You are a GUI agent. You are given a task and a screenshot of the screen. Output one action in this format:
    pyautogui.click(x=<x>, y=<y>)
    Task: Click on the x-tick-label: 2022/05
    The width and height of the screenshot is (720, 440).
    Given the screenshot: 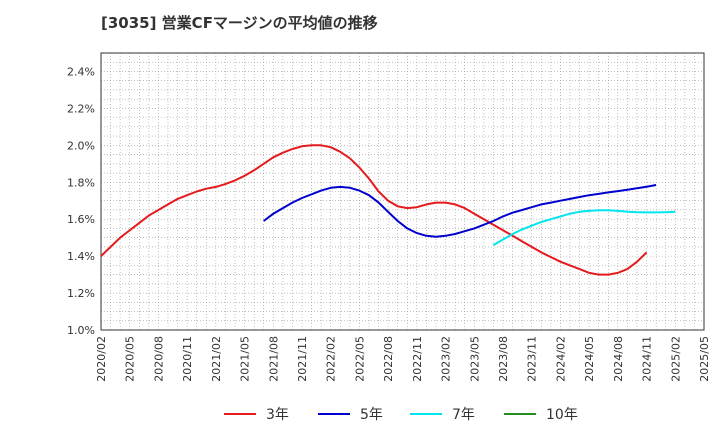 What is the action you would take?
    pyautogui.click(x=359, y=359)
    